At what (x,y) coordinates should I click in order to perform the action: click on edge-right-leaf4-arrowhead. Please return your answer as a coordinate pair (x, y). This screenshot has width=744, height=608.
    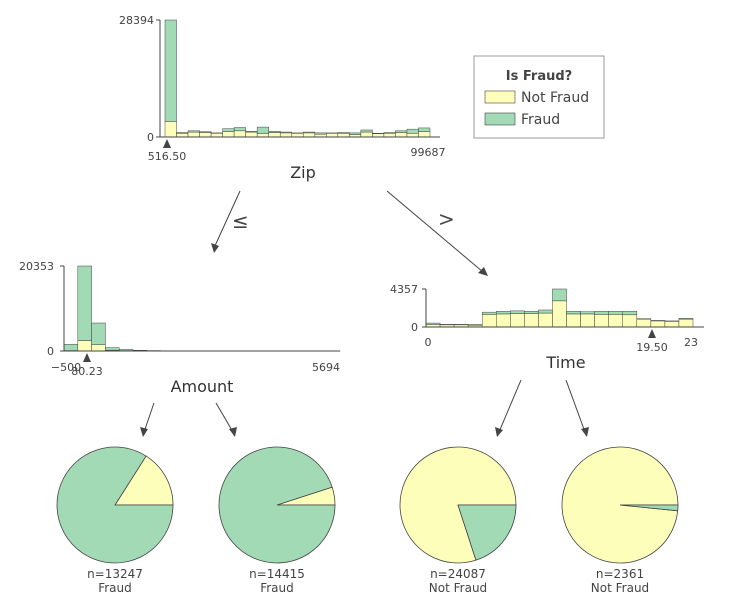
    Looking at the image, I should click on (585, 432).